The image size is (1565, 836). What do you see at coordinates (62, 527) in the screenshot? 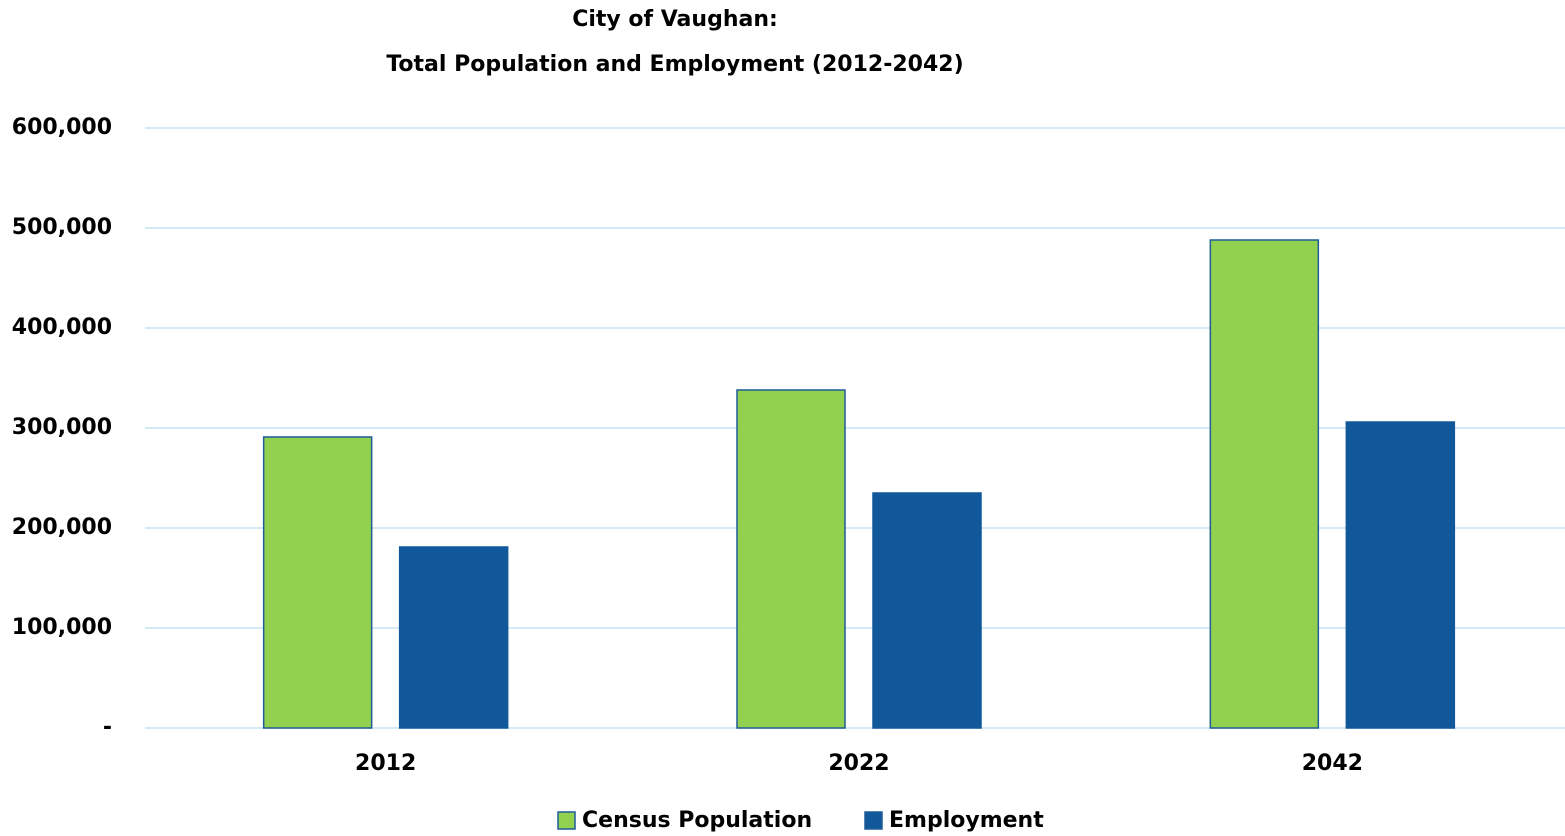
I see `y-tick-label: 200,000` at bounding box center [62, 527].